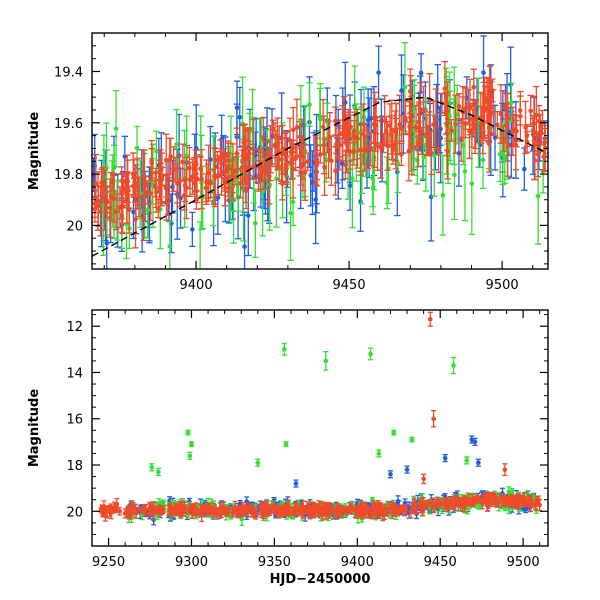 This screenshot has height=600, width=600. Describe the element at coordinates (502, 285) in the screenshot. I see `x-tick-label: 9500` at that location.